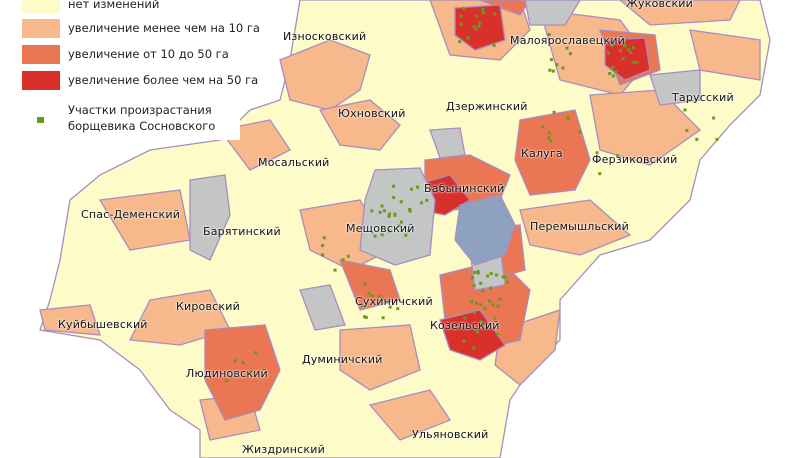 This screenshot has width=792, height=458. I want to click on district-label: Козельский, so click(465, 325).